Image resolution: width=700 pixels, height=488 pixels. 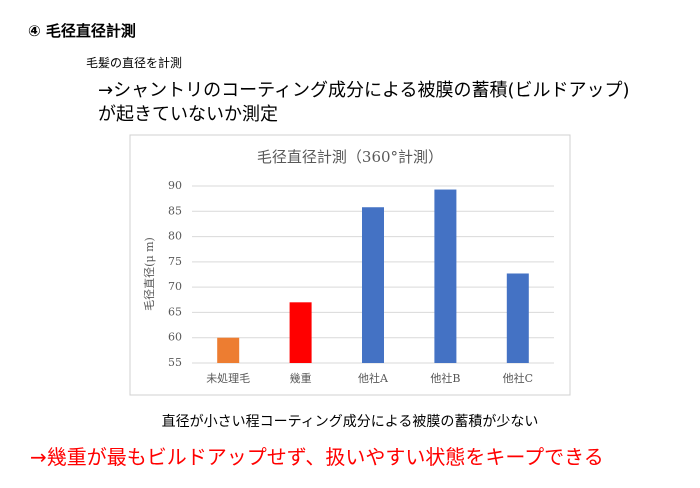 What do you see at coordinates (228, 378) in the screenshot?
I see `x-tick-label: 未処理毛` at bounding box center [228, 378].